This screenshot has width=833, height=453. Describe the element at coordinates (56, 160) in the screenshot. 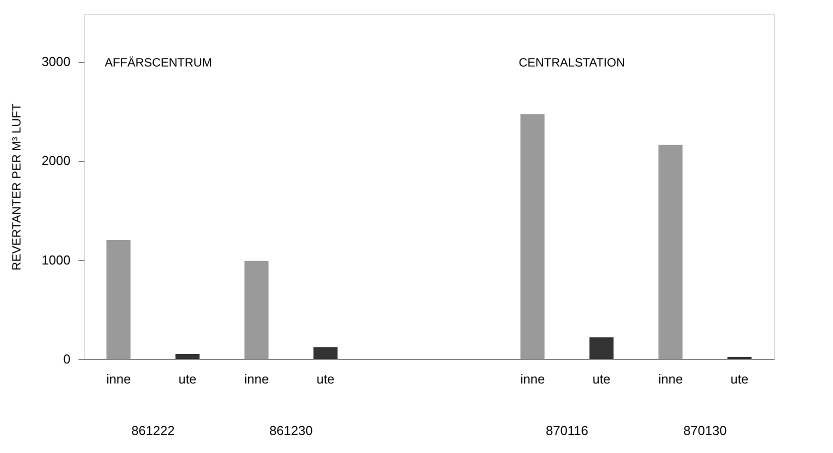

I see `y-tick-label: 2000` at that location.